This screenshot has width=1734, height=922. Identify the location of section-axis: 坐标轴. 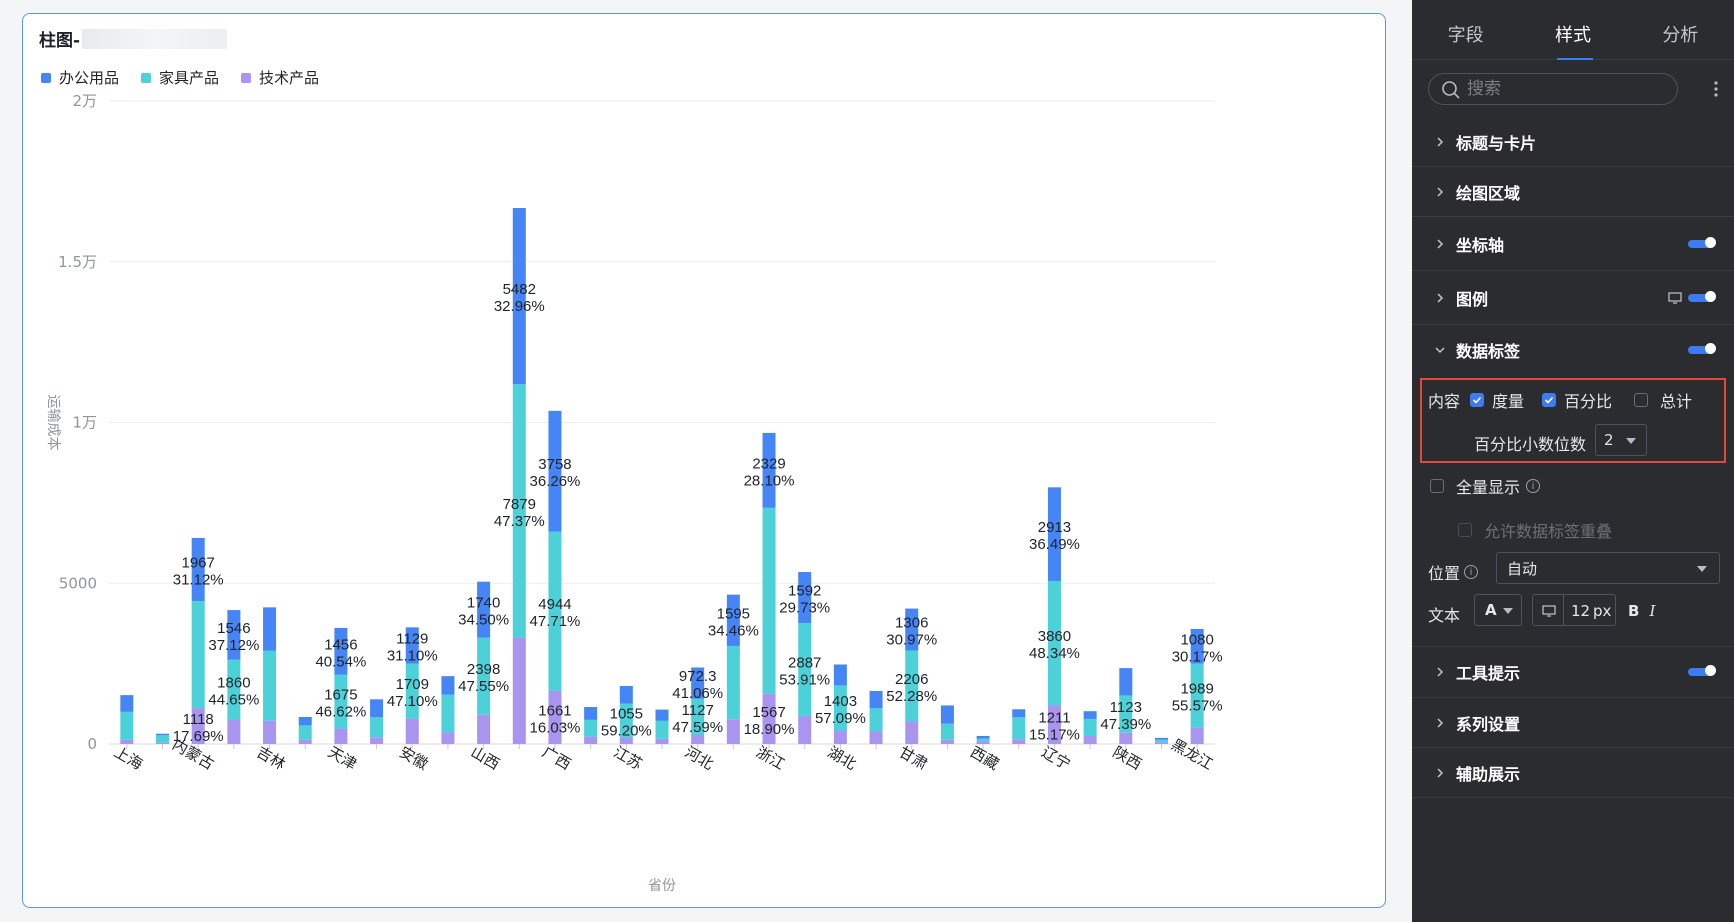
(1573, 244).